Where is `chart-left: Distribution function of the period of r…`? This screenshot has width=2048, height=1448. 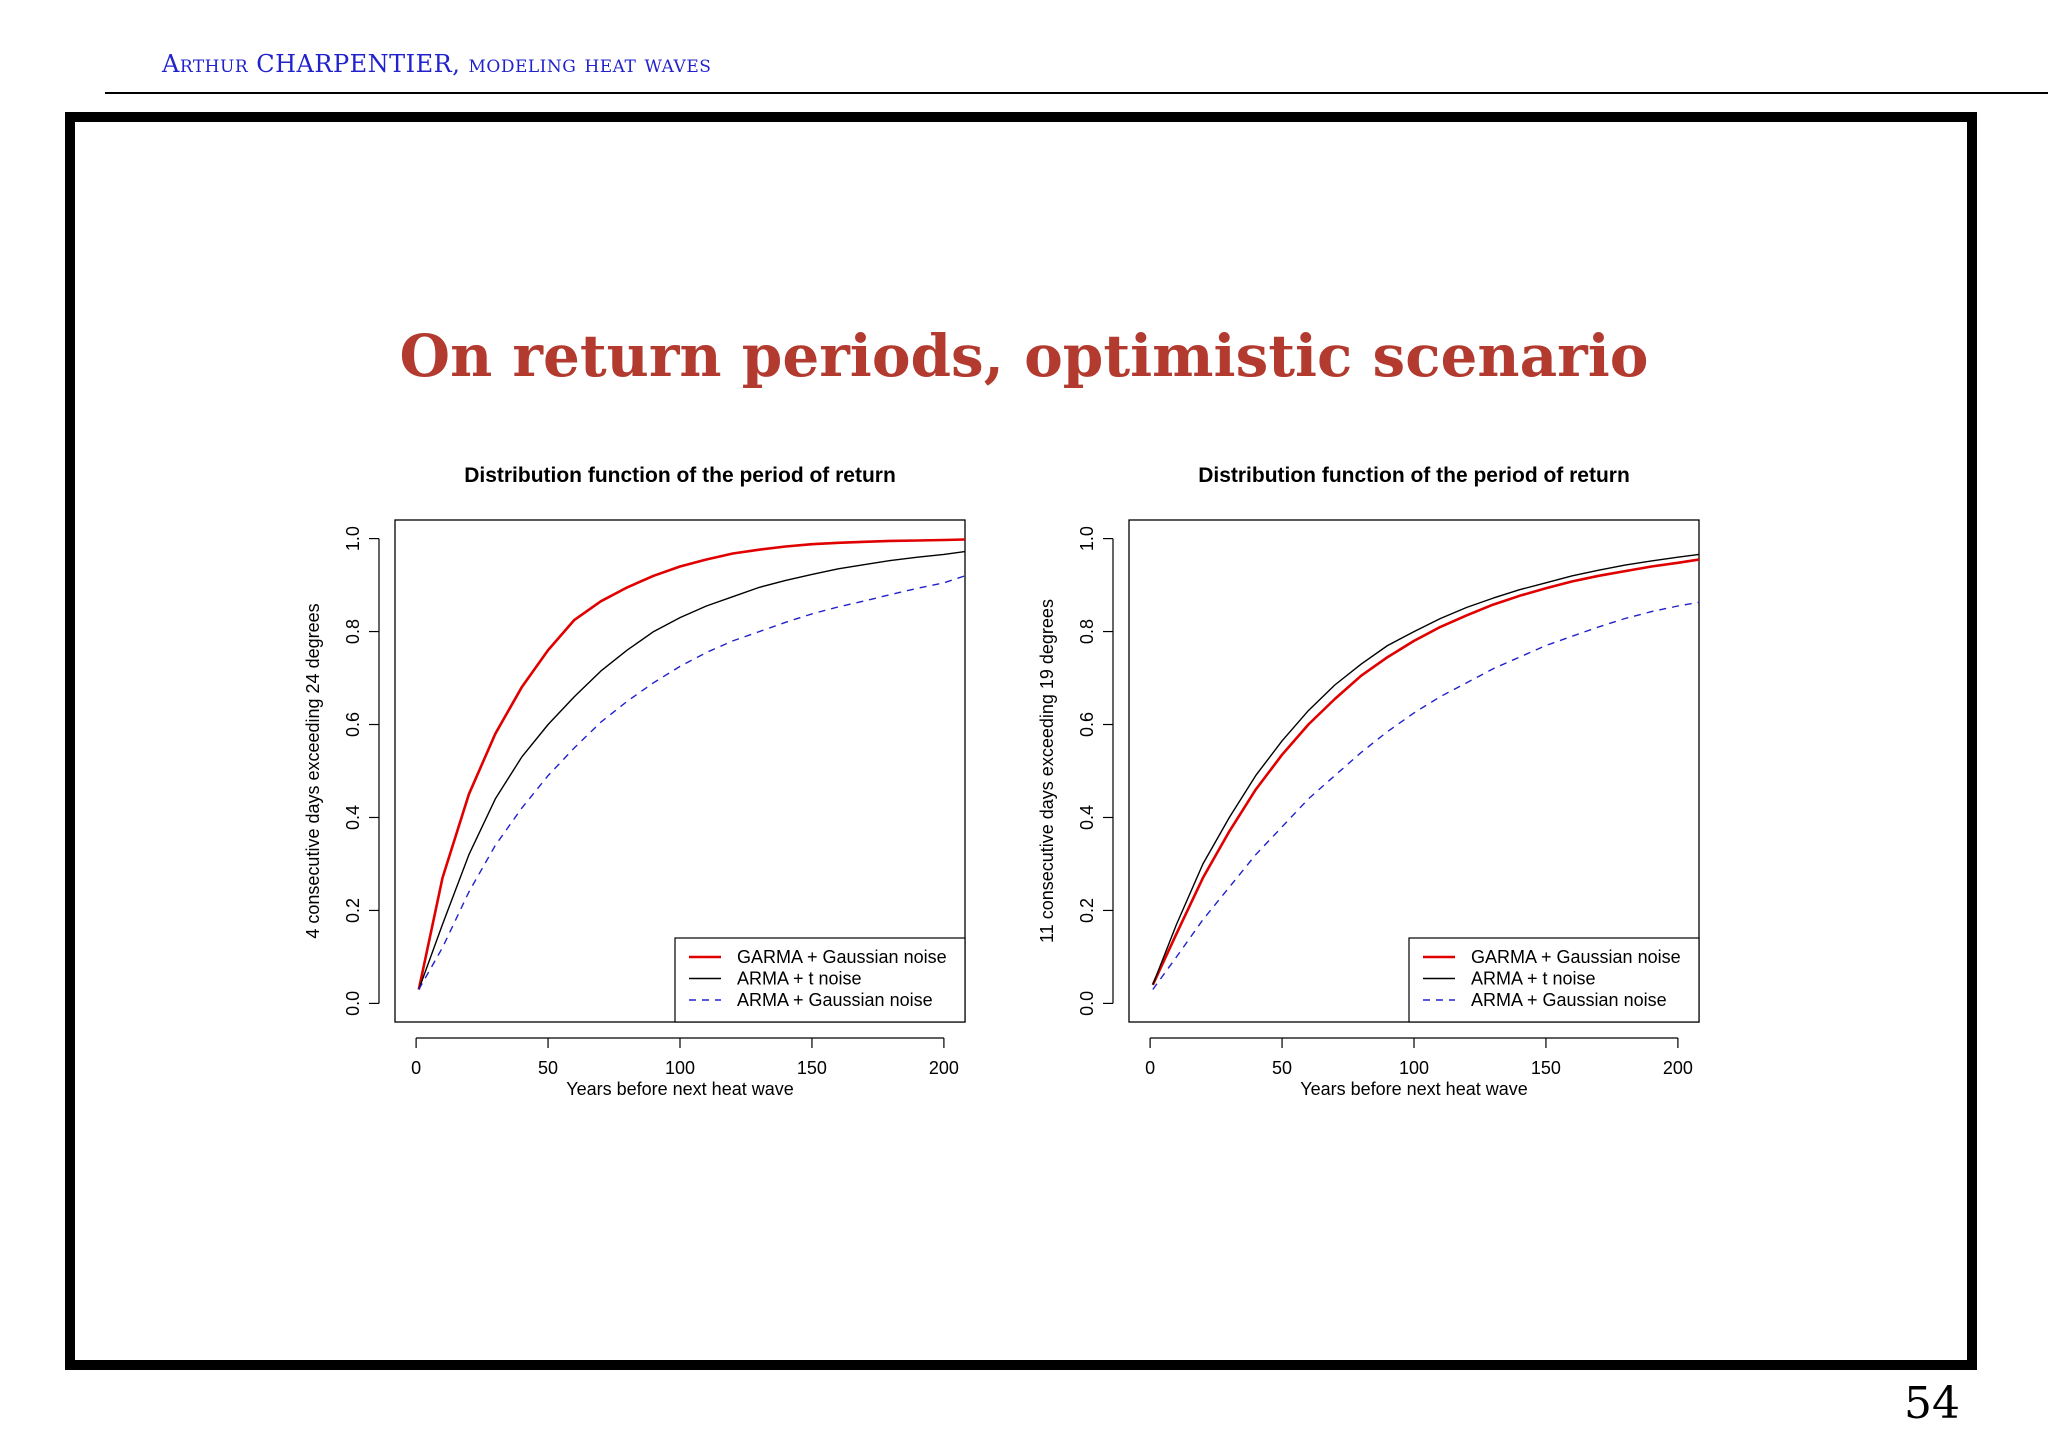 chart-left: Distribution function of the period of r… is located at coordinates (634, 781).